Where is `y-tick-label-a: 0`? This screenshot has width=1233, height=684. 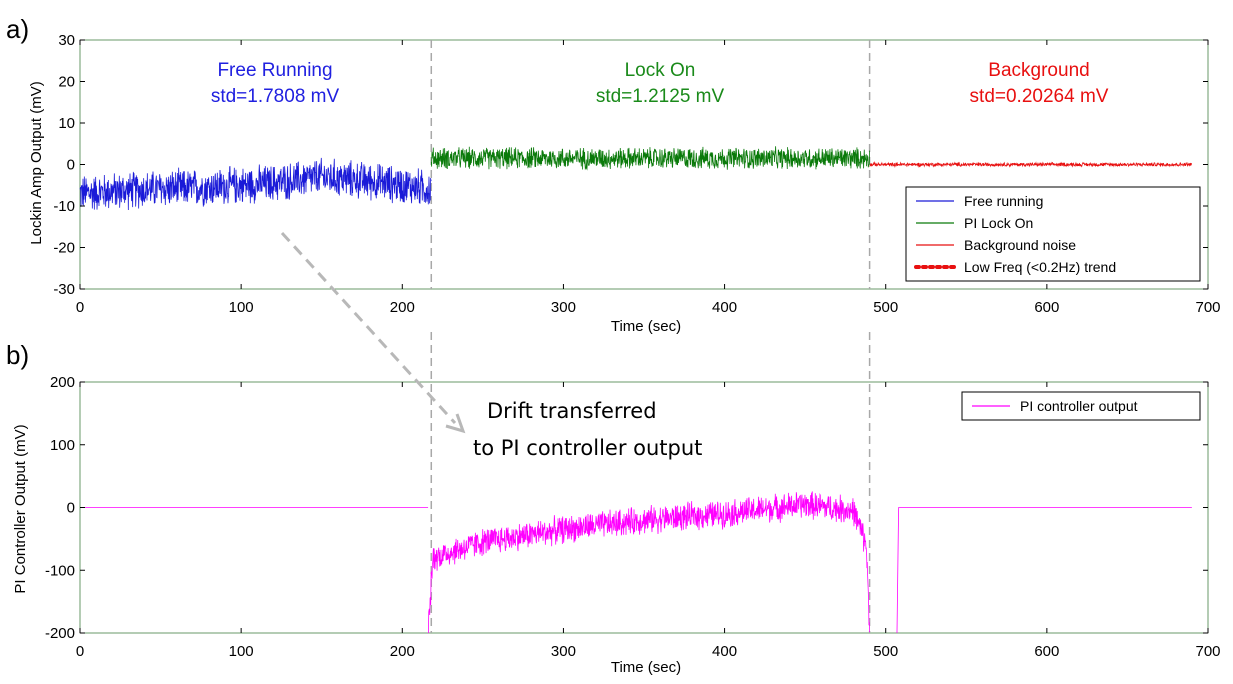
y-tick-label-a: 0 is located at coordinates (71, 165).